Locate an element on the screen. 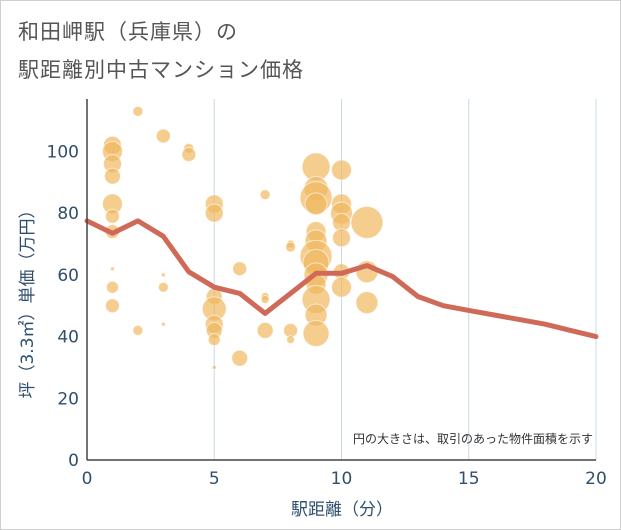 The height and width of the screenshot is (530, 621). x-tick-label: 0 is located at coordinates (87, 479).